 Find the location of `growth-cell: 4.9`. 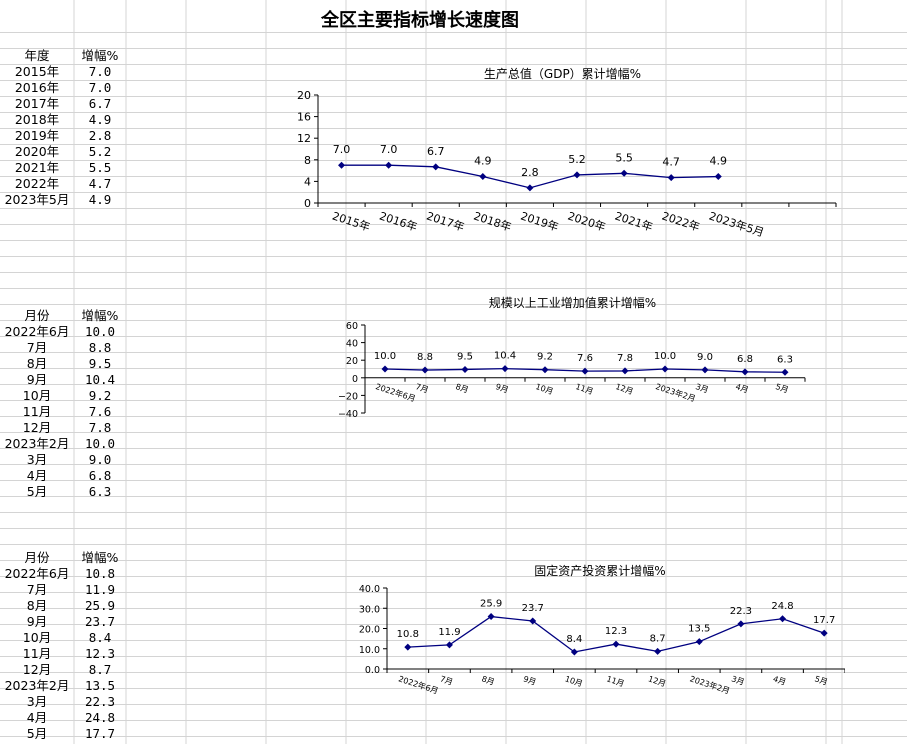

growth-cell: 4.9 is located at coordinates (100, 119).